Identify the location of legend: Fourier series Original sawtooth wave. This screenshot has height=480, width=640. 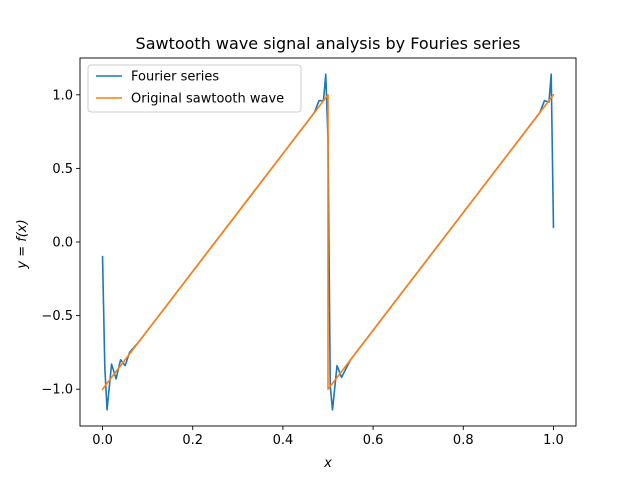
(194, 88).